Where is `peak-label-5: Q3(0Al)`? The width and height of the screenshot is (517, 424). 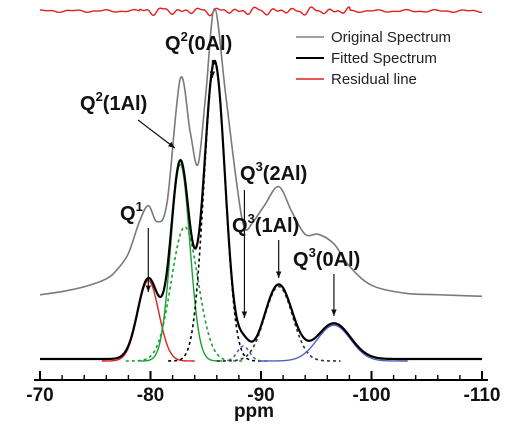
peak-label-5: Q3(0Al) is located at coordinates (326, 258).